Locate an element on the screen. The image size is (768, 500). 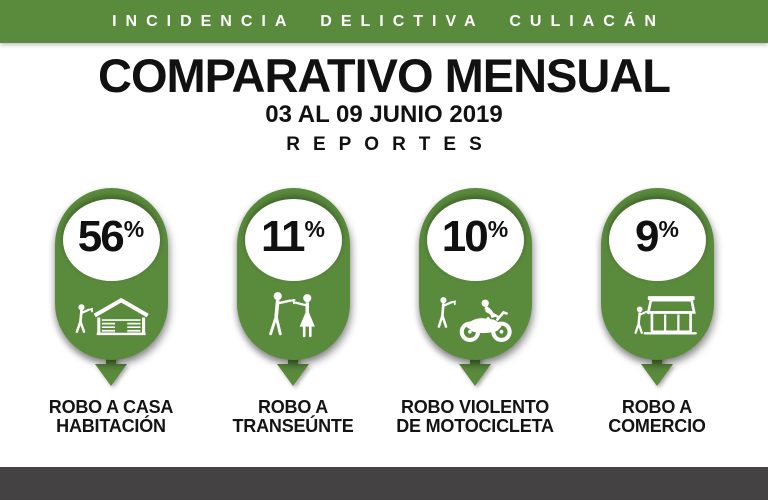
stat-percent: 9% is located at coordinates (657, 236).